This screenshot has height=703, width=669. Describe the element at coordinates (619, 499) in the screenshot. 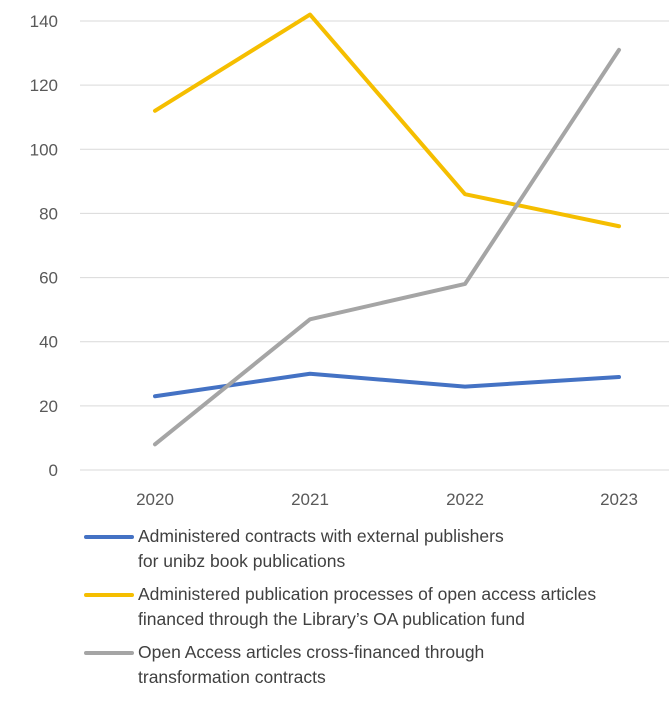

I see `x-tick-label: 2023` at that location.